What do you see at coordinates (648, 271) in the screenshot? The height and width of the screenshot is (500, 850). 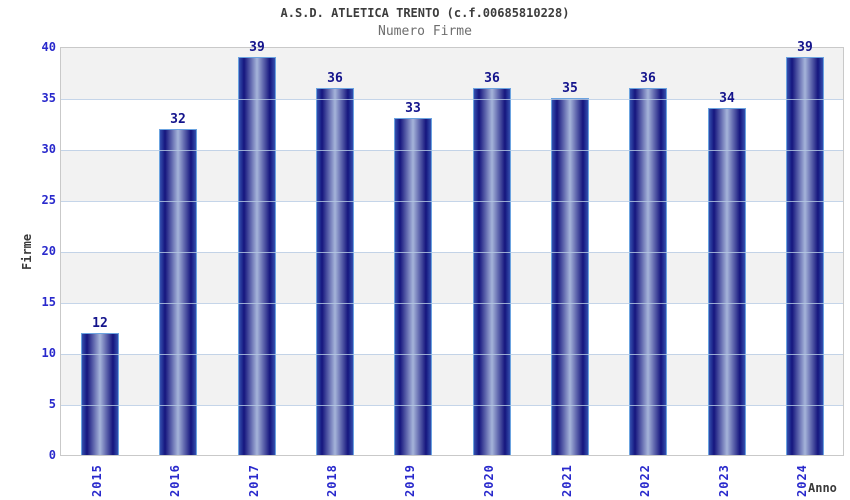 I see `bar-2022` at bounding box center [648, 271].